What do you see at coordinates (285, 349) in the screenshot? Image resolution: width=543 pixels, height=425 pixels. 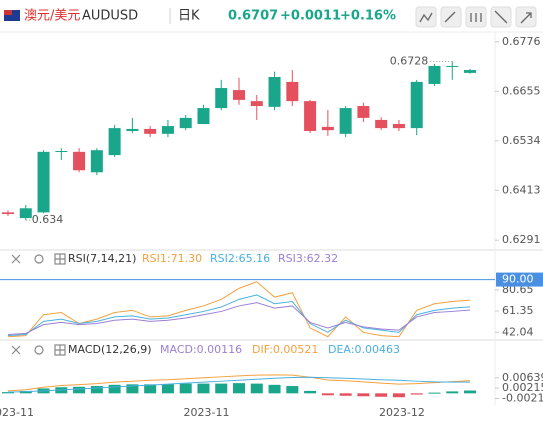 I see `legend-entry: DIF:0.00521` at bounding box center [285, 349].